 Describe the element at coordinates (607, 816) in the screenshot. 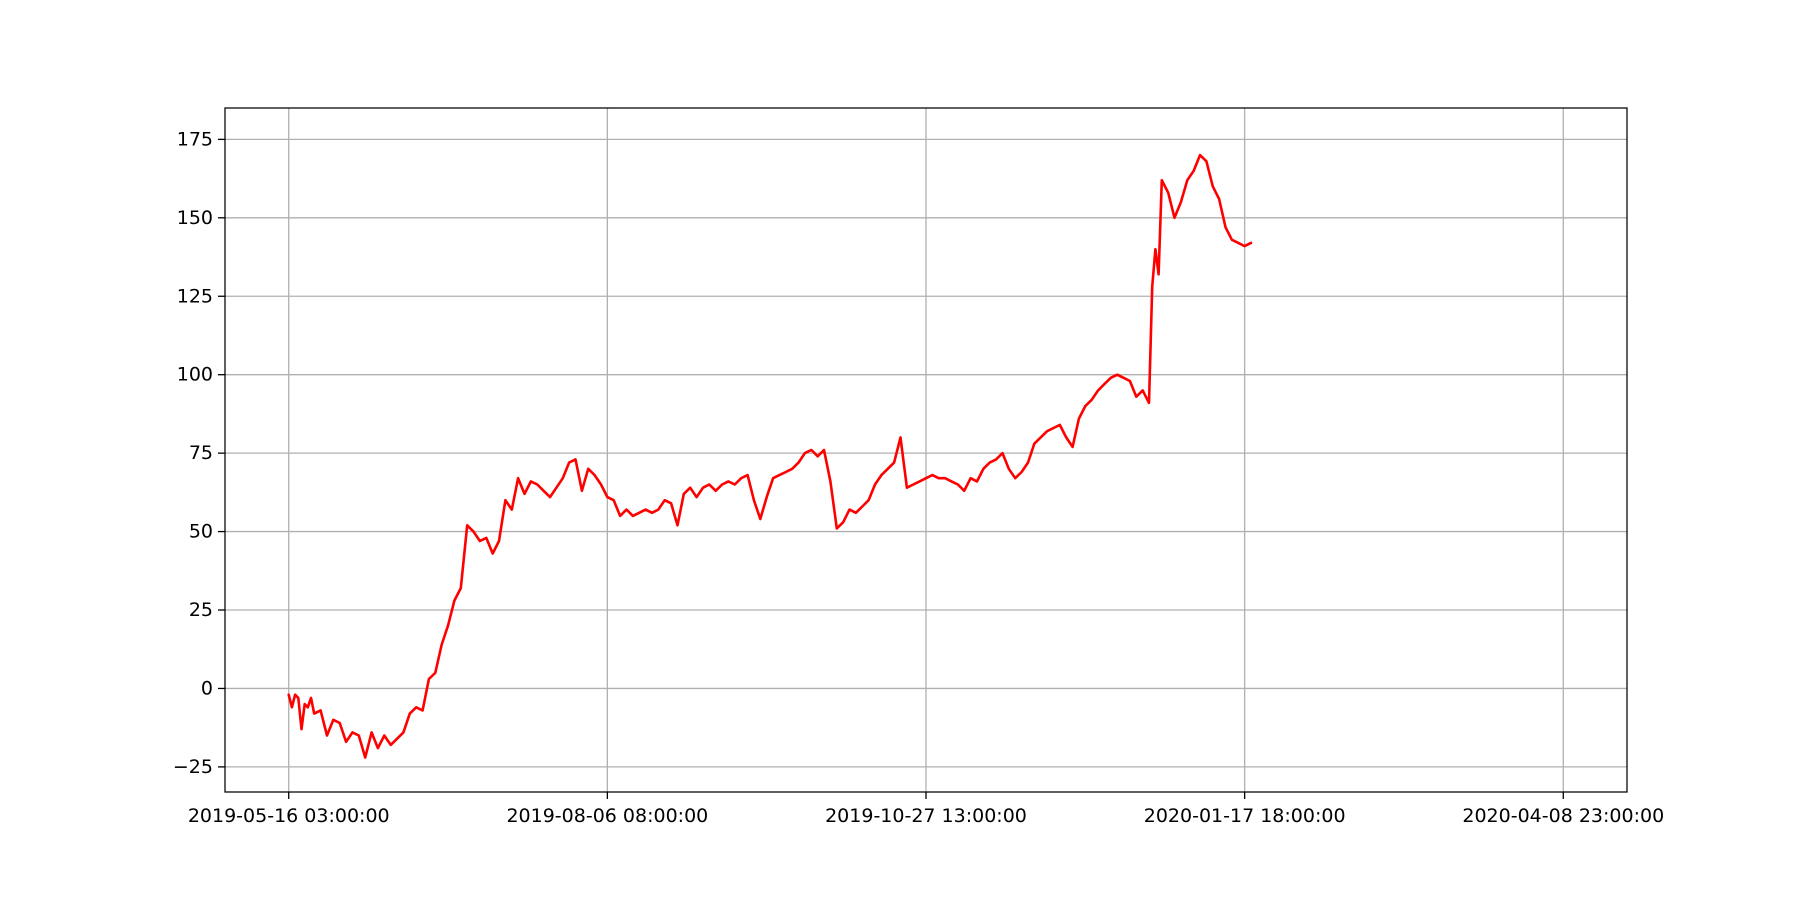

I see `x-tick-label: 2019-08-06 08:00:00` at that location.